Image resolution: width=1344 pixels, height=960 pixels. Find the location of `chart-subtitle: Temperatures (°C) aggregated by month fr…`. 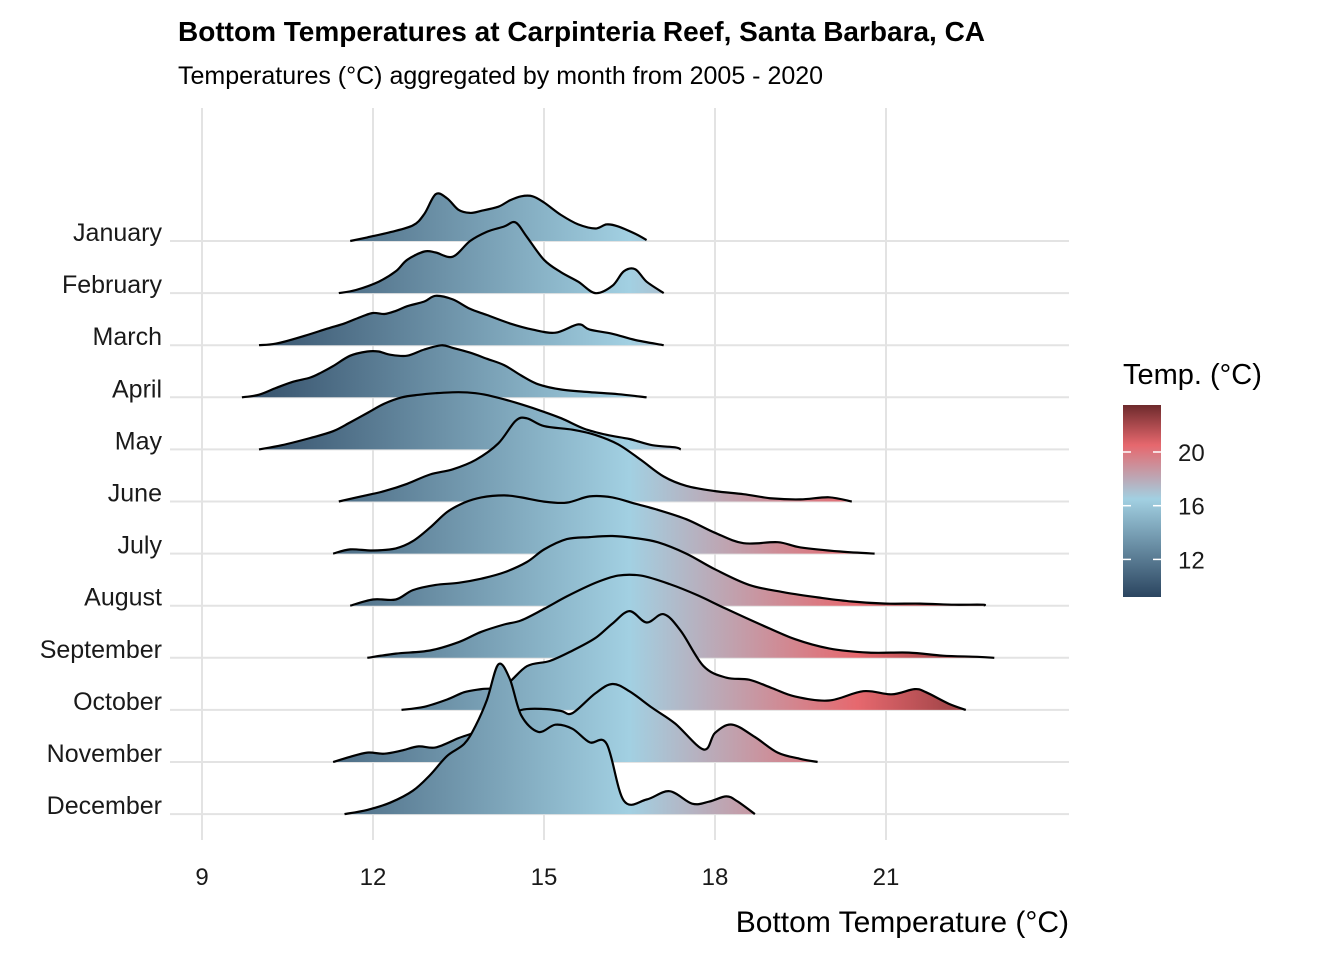

chart-subtitle: Temperatures (°C) aggregated by month fr… is located at coordinates (501, 76).